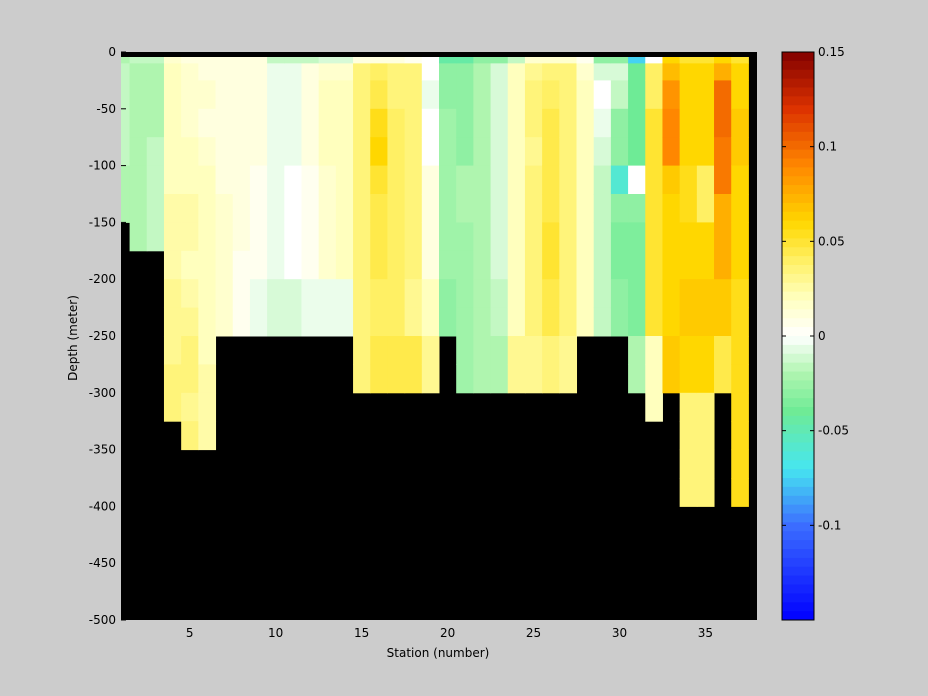 The height and width of the screenshot is (696, 928). What do you see at coordinates (619, 633) in the screenshot?
I see `x-tick-label: 30` at bounding box center [619, 633].